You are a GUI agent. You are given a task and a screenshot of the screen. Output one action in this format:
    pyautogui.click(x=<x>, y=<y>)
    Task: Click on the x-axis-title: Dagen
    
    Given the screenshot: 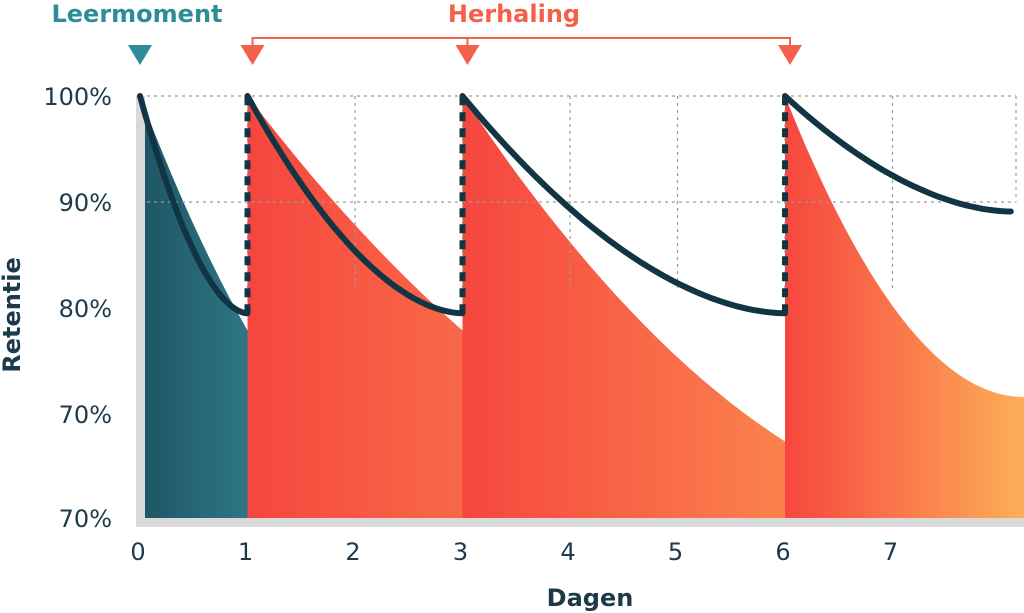 What is the action you would take?
    pyautogui.click(x=590, y=598)
    